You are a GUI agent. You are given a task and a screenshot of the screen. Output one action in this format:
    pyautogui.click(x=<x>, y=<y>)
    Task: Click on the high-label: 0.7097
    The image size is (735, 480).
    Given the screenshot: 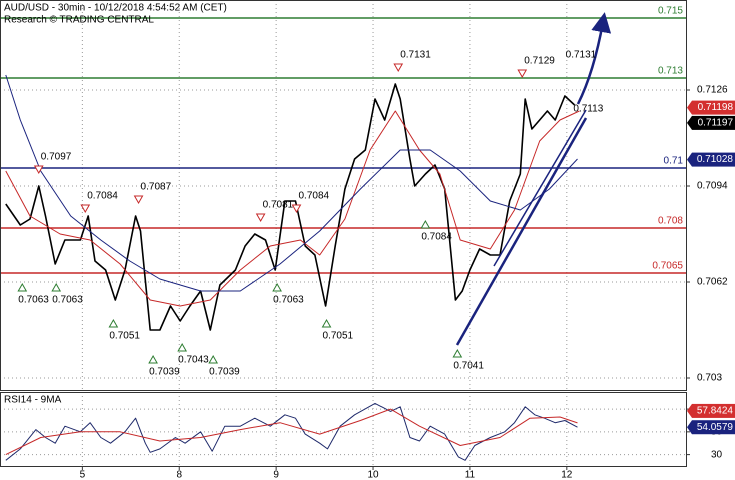 What is the action you would take?
    pyautogui.click(x=56, y=157)
    